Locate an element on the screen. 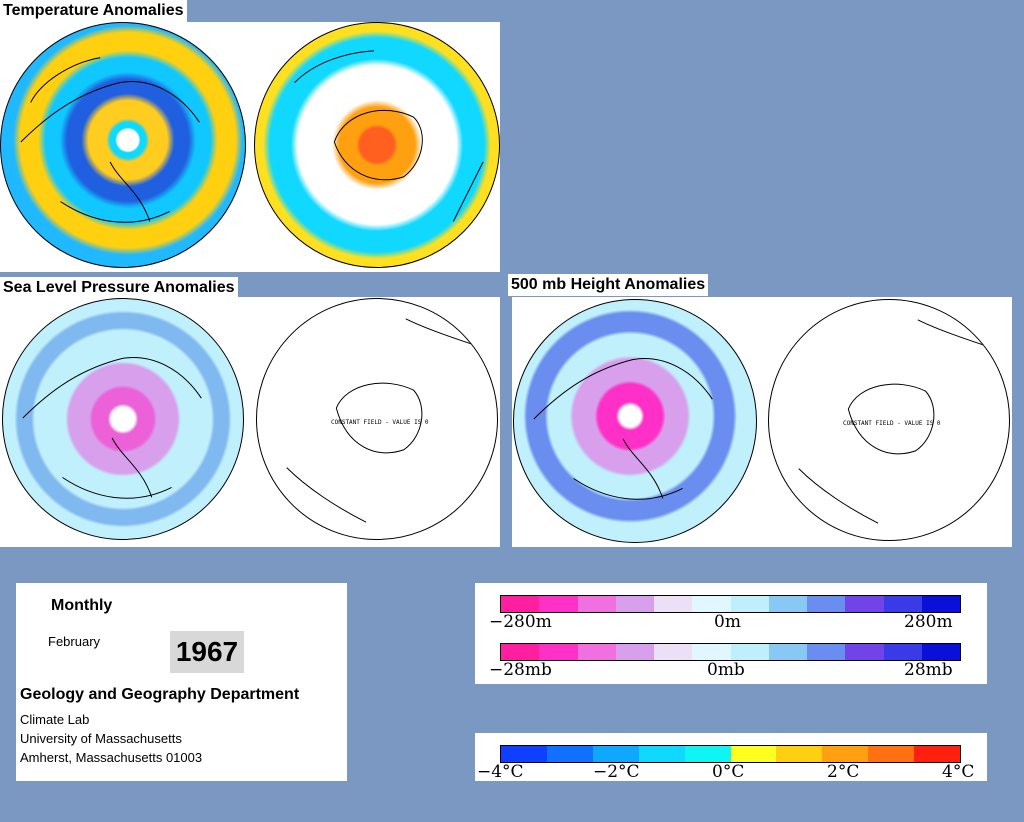  temperature-color-scale is located at coordinates (730, 754).